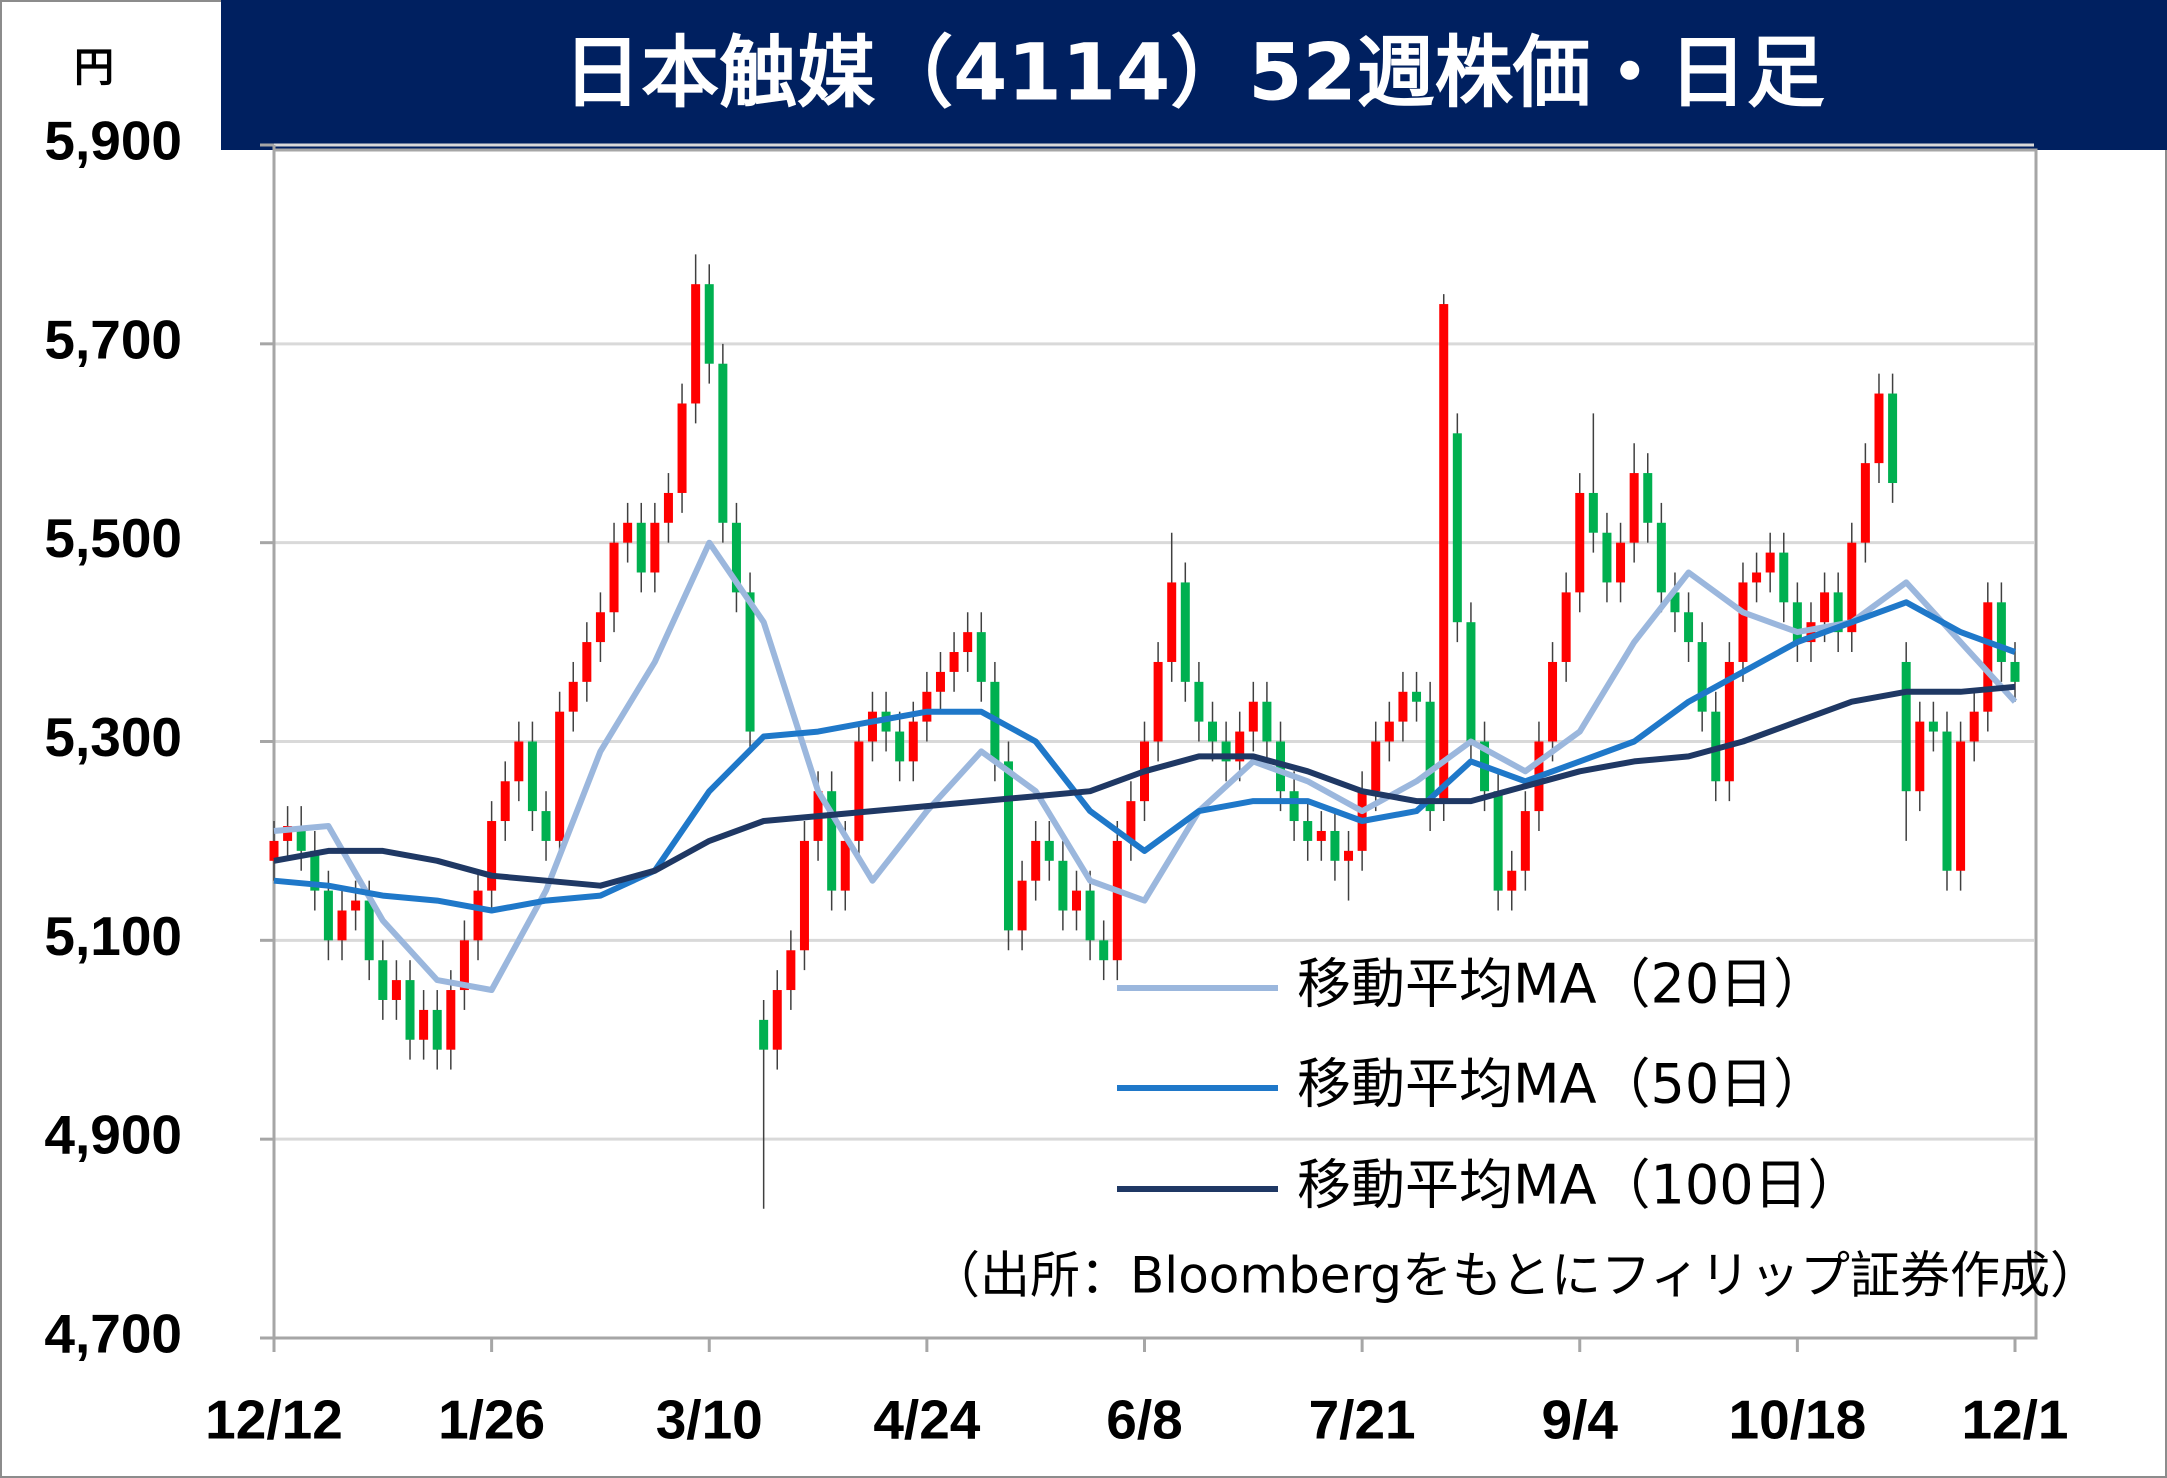 The image size is (2167, 1478). What do you see at coordinates (1144, 1420) in the screenshot?
I see `x-tick-label: 6/8` at bounding box center [1144, 1420].